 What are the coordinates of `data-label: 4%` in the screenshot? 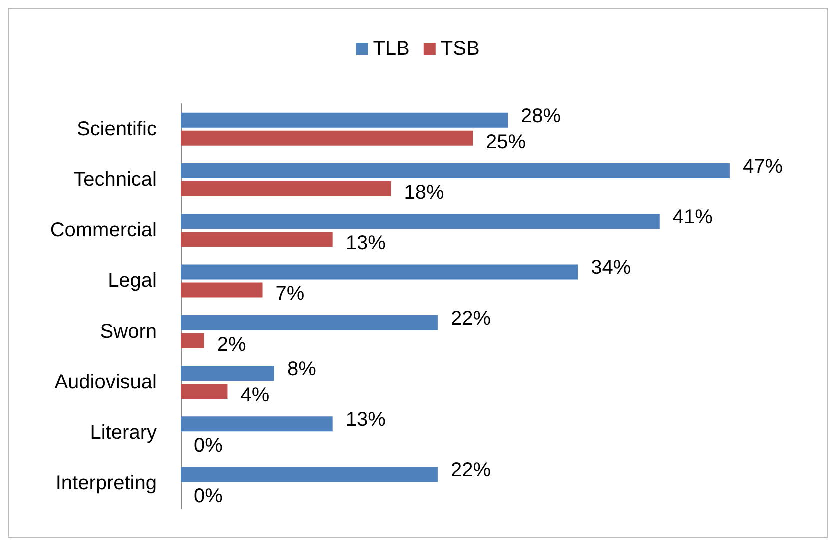 It's located at (255, 395).